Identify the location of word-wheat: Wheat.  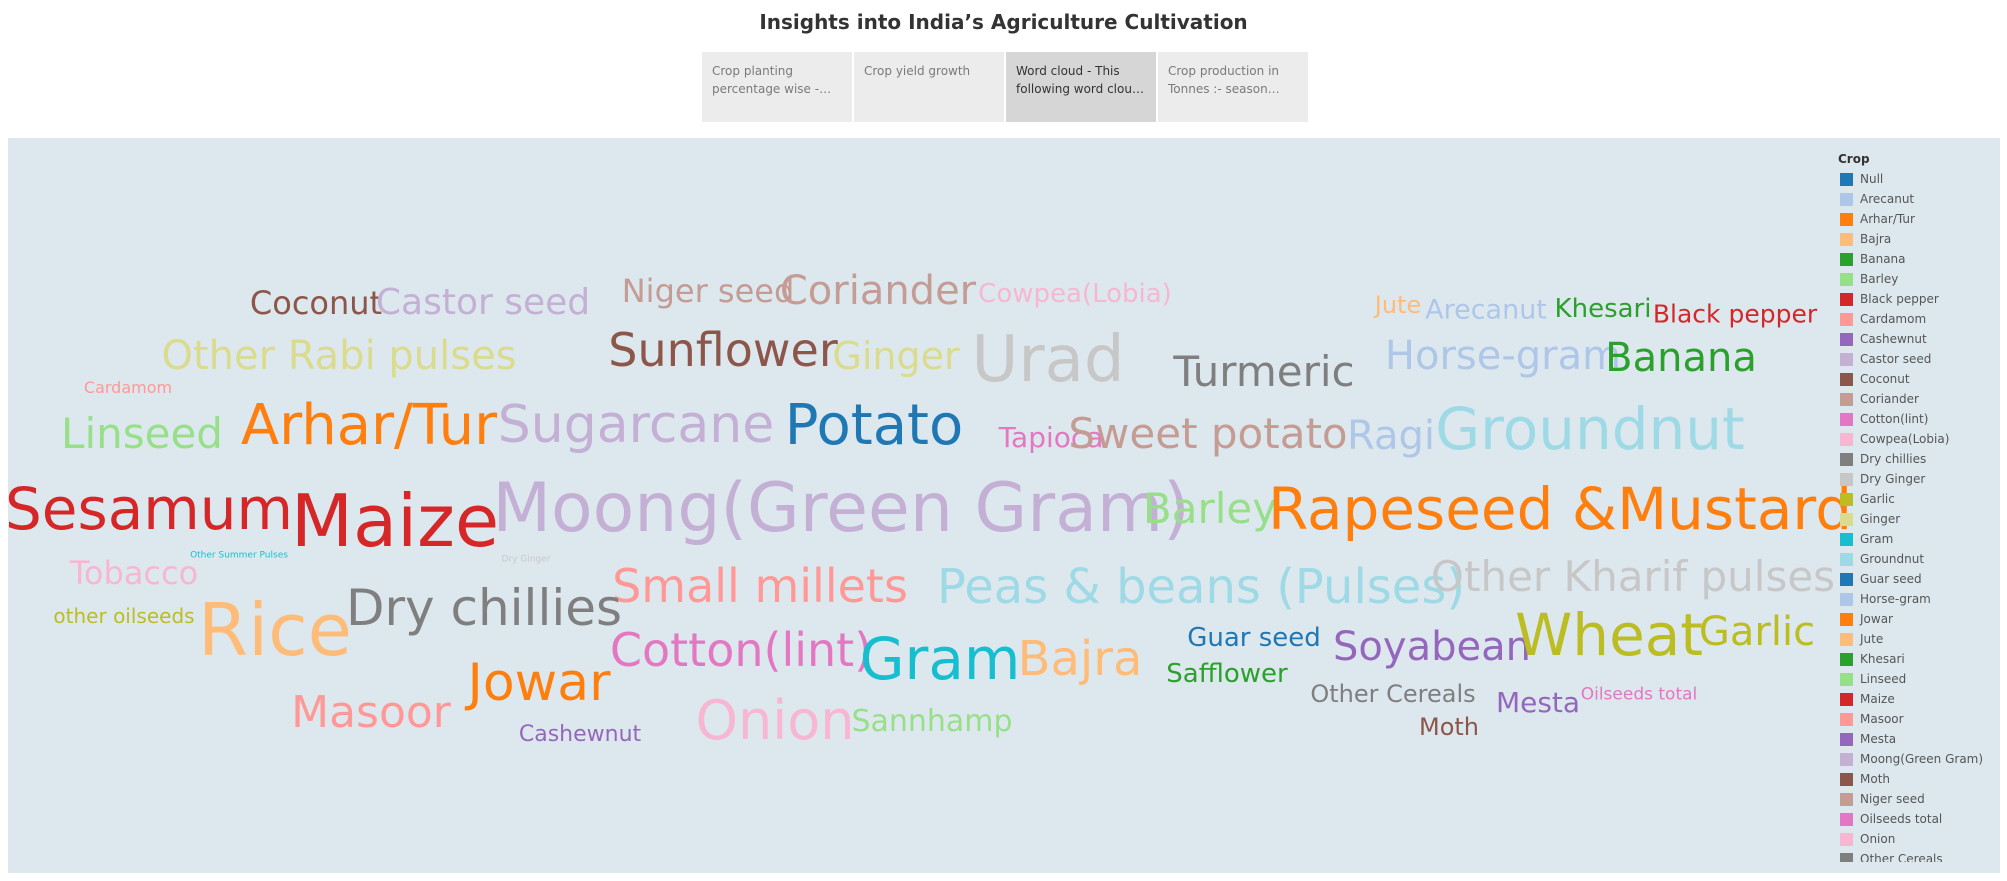
(1609, 635).